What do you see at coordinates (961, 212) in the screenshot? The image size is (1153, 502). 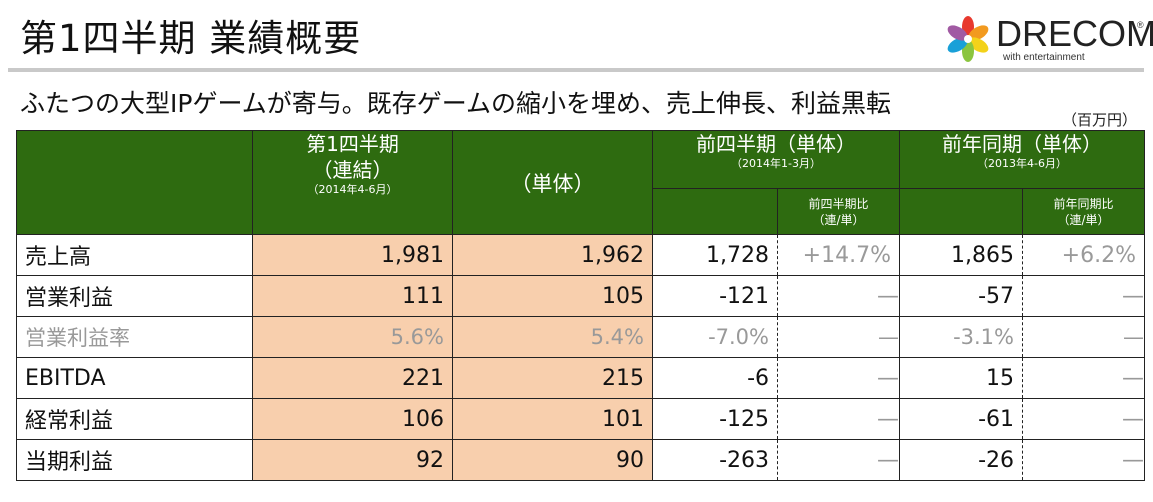 I see `header-prev-year-value-cell` at bounding box center [961, 212].